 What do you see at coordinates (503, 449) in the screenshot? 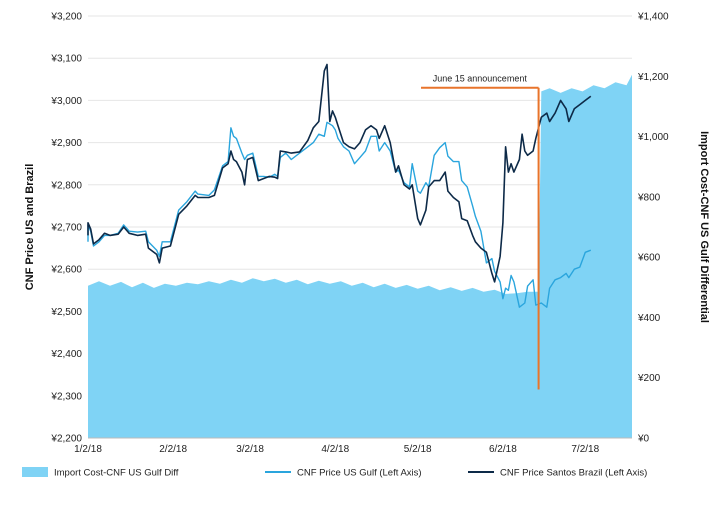
I see `x-axis-tick-label: 6/2/18` at bounding box center [503, 449].